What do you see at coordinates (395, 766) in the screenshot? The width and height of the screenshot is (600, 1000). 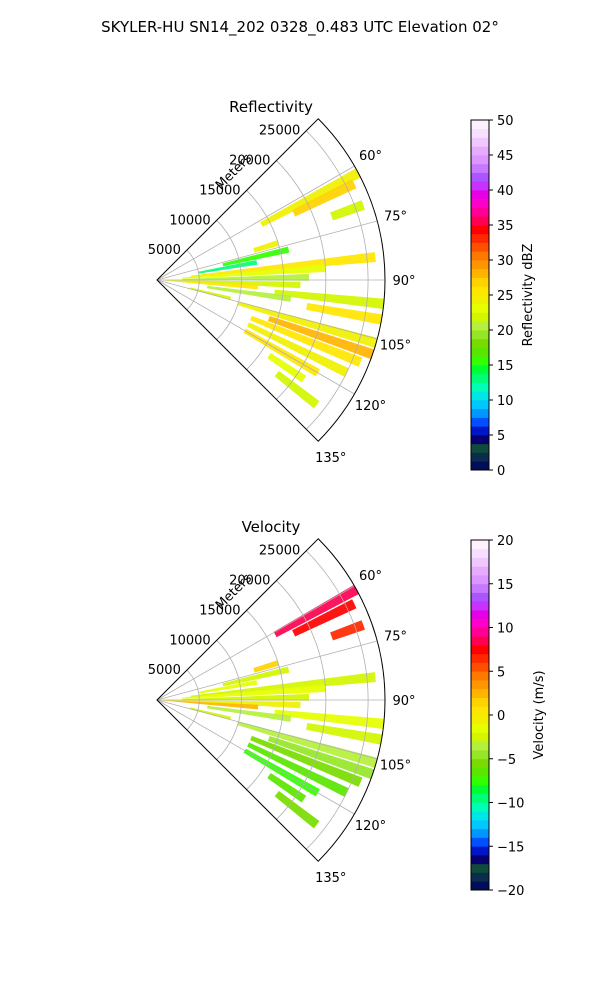 I see `azimuth-tick-label: 105°` at bounding box center [395, 766].